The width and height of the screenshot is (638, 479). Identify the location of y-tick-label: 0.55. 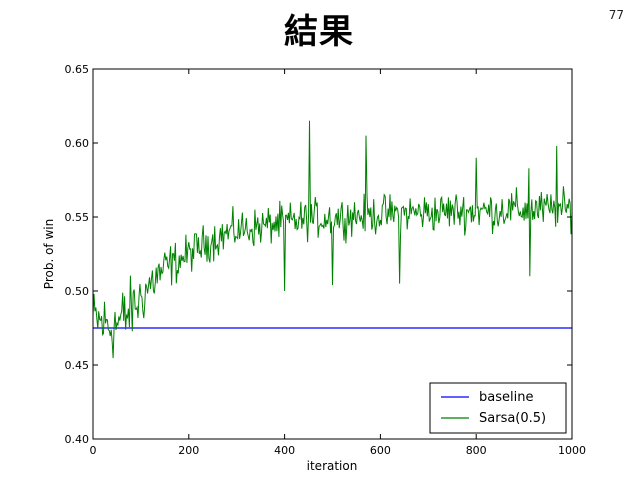
(77, 217).